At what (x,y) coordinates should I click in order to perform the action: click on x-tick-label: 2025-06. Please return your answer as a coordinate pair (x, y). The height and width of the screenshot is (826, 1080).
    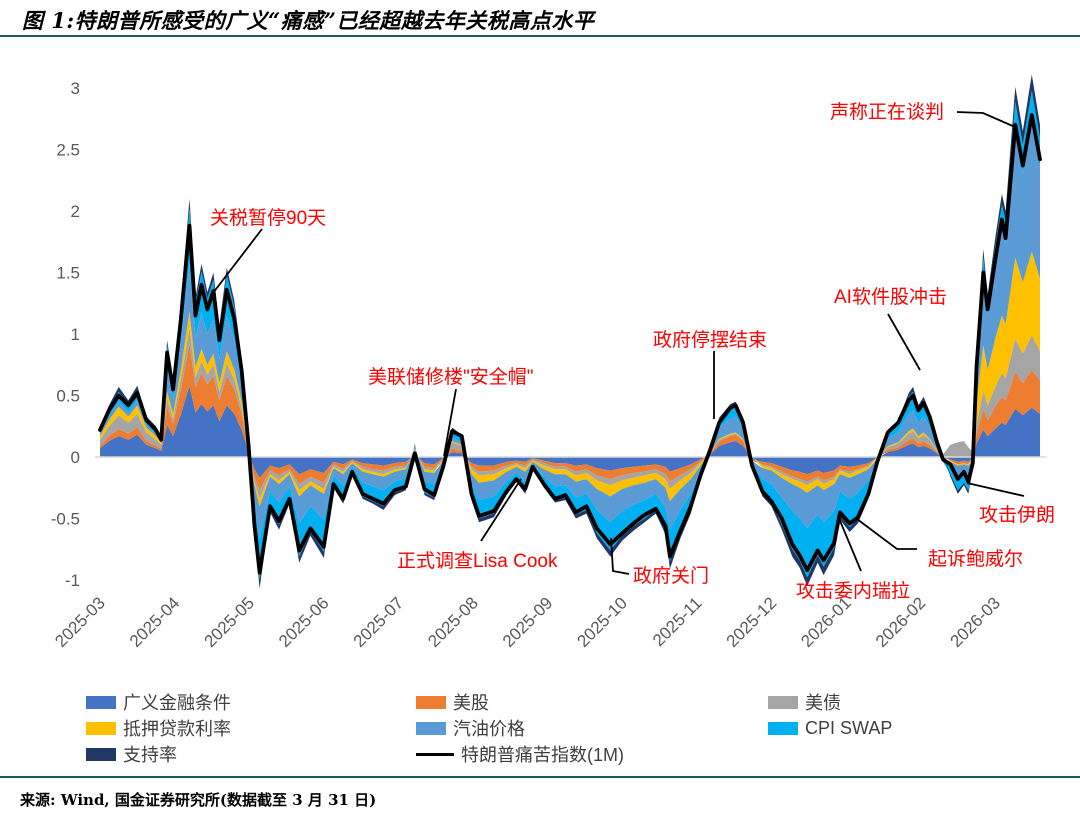
    Looking at the image, I should click on (304, 622).